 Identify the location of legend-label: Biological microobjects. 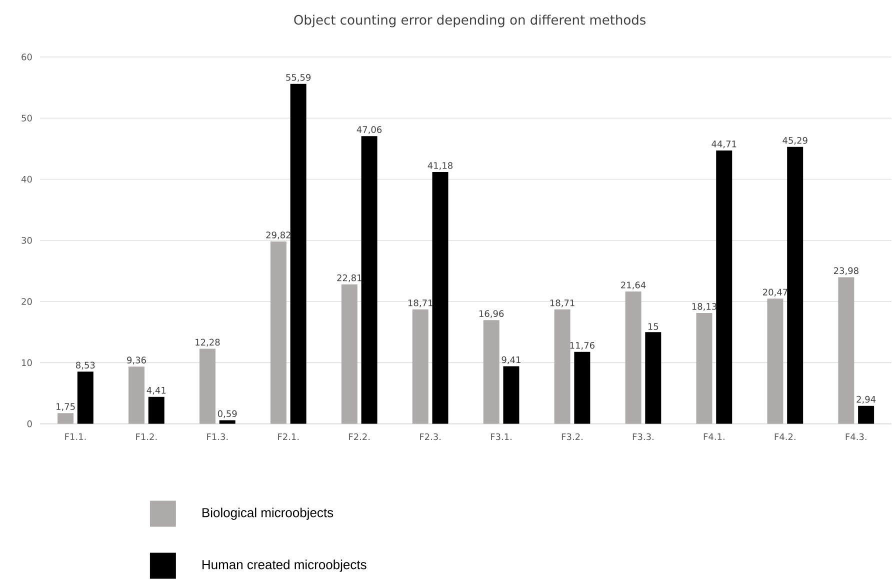
(268, 514).